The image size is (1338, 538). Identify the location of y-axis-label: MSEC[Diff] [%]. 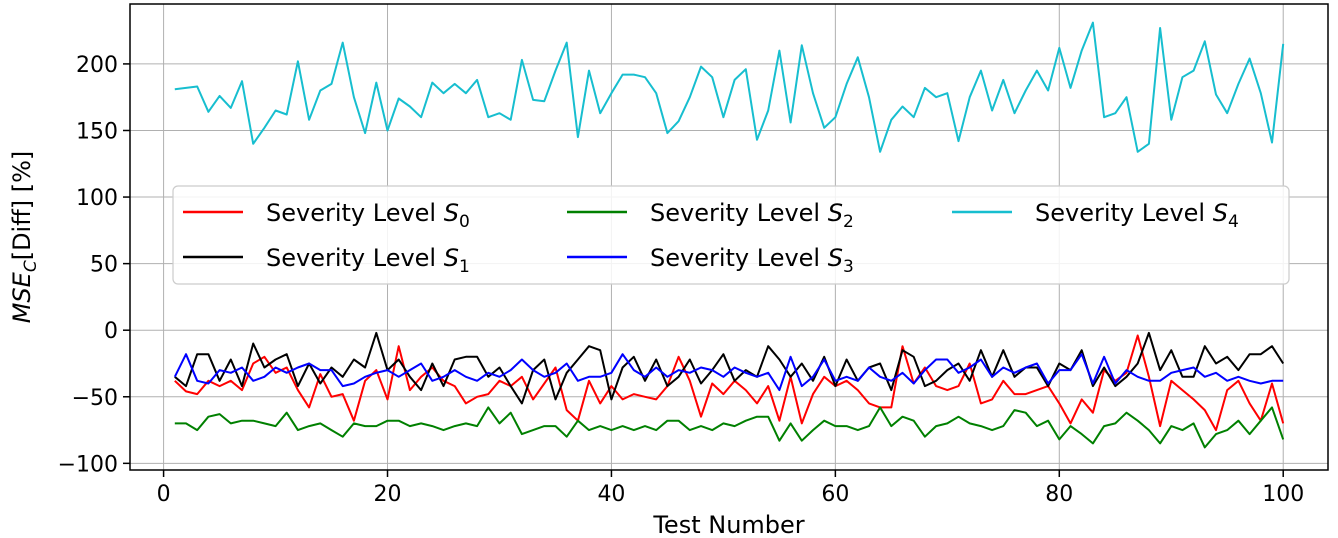
(24, 237).